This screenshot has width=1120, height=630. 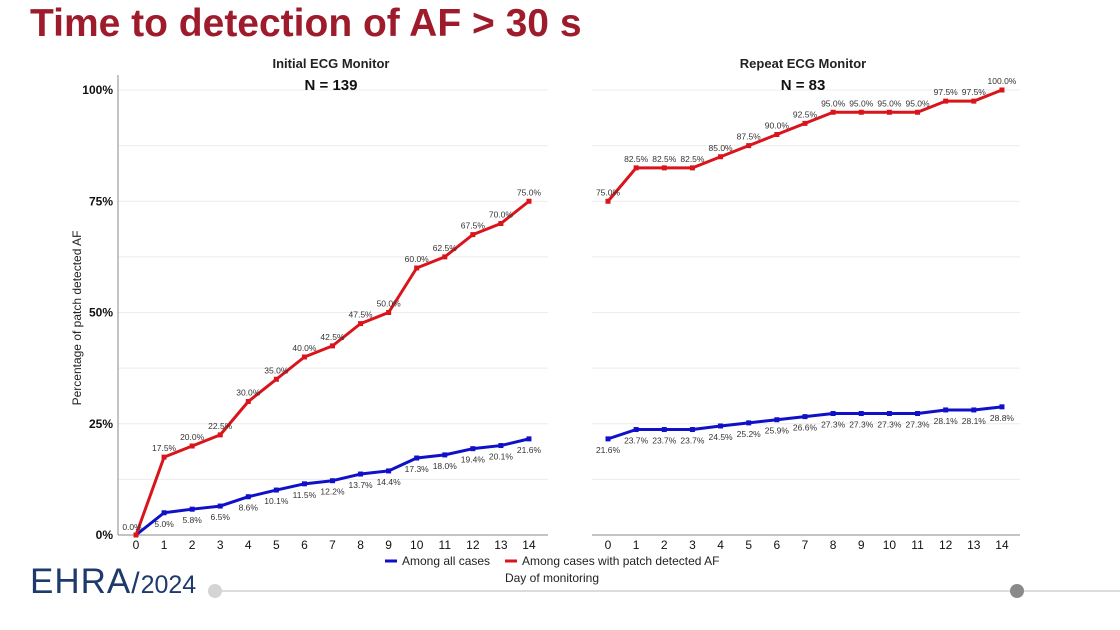 I want to click on data-label: 8.6%, so click(x=249, y=508).